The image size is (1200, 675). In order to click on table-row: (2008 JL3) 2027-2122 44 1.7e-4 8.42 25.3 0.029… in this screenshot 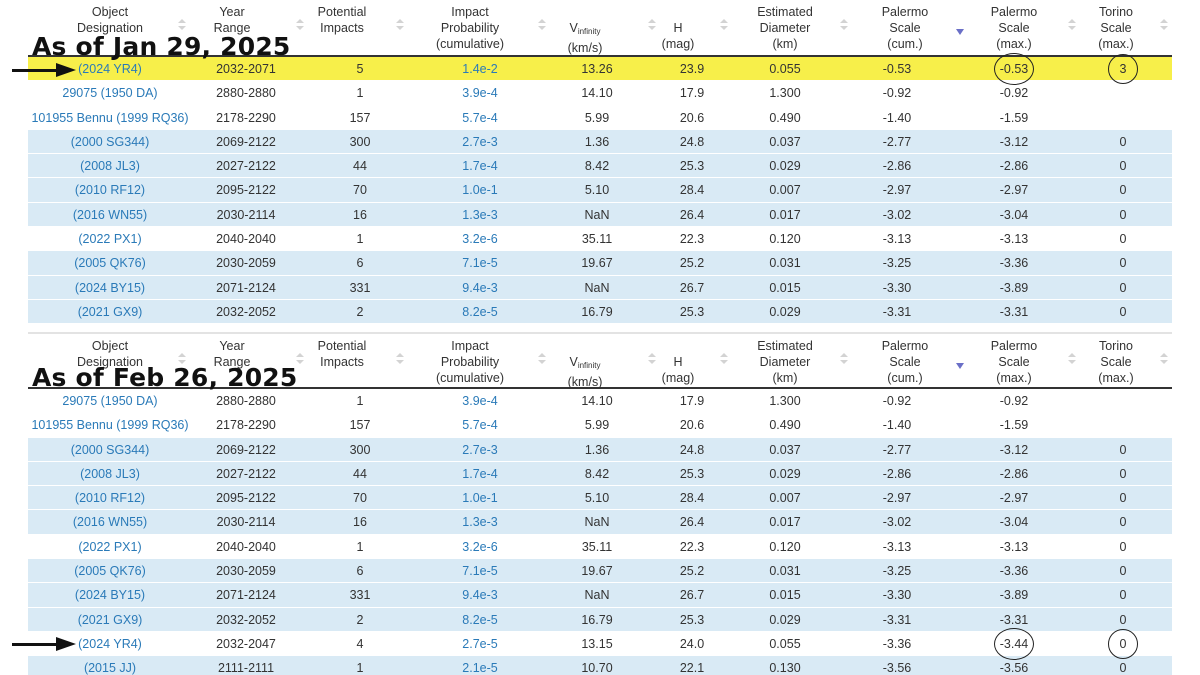, I will do `click(600, 474)`.